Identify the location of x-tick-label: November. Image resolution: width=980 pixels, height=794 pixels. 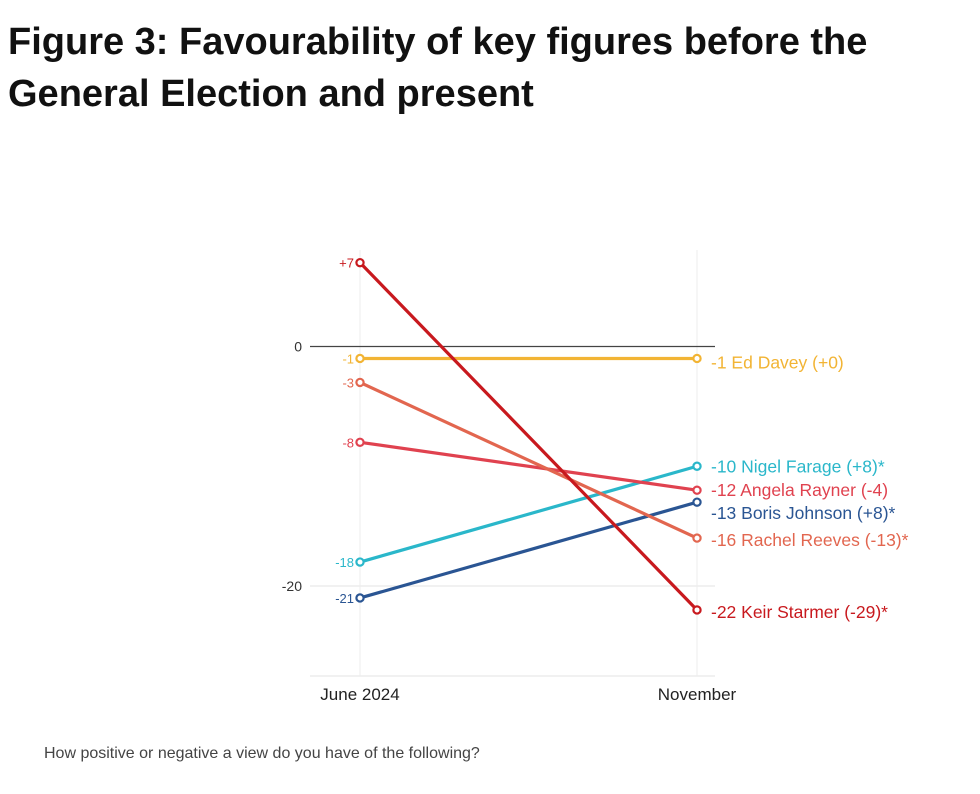
(697, 694).